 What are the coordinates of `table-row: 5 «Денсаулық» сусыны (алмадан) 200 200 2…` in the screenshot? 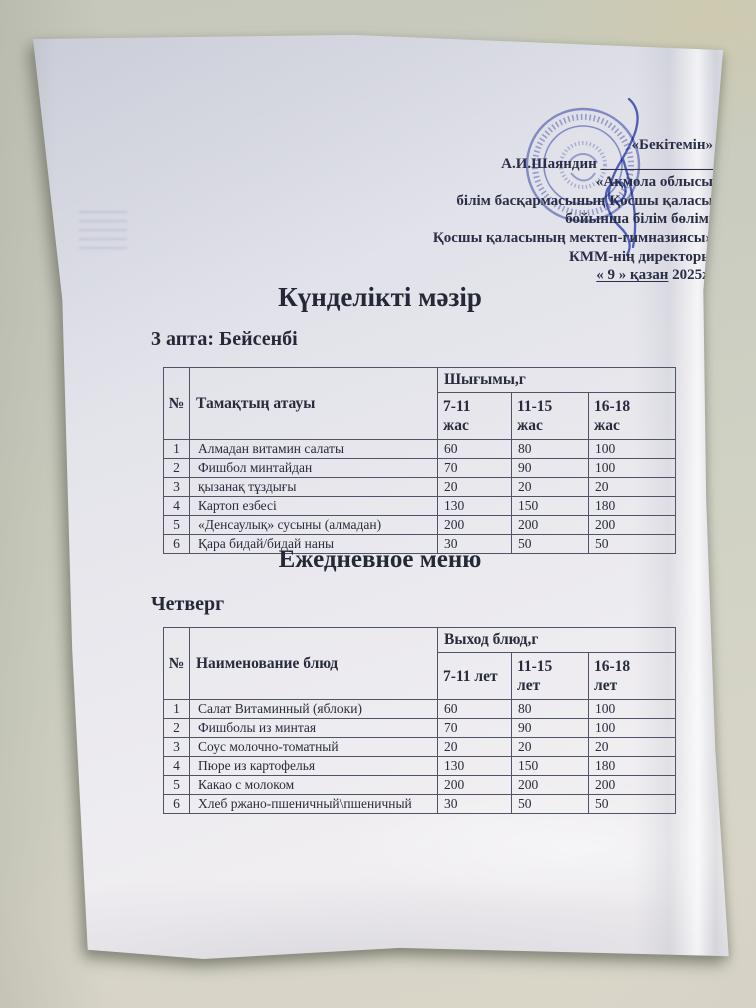 It's located at (419, 525).